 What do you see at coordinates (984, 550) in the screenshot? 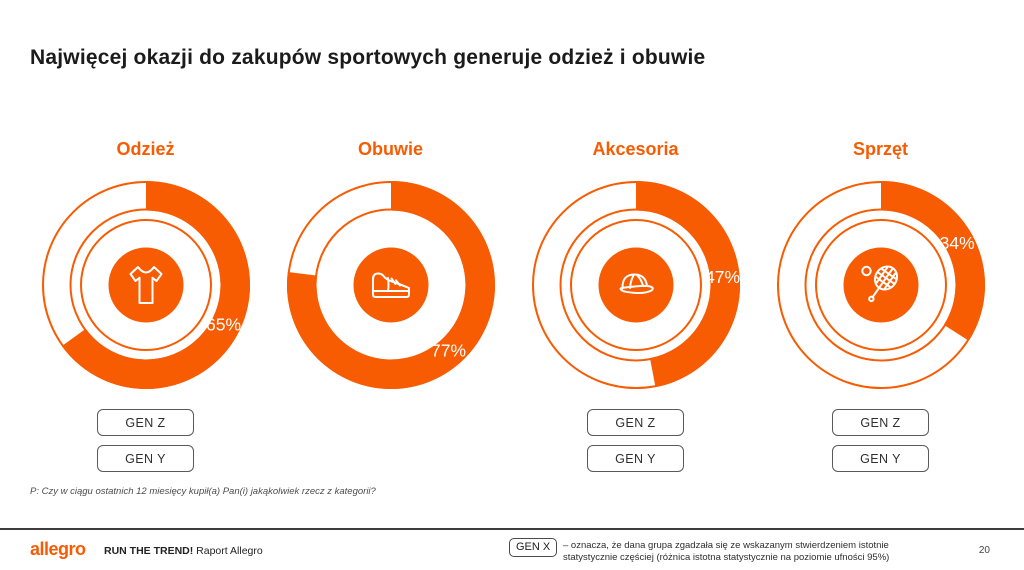
I see `page-number: 20` at bounding box center [984, 550].